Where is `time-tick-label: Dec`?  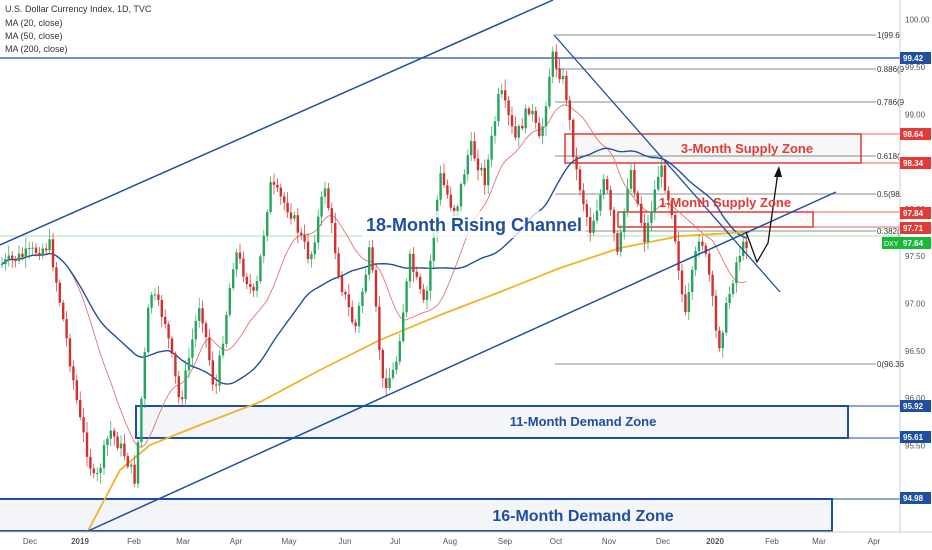
time-tick-label: Dec is located at coordinates (663, 541).